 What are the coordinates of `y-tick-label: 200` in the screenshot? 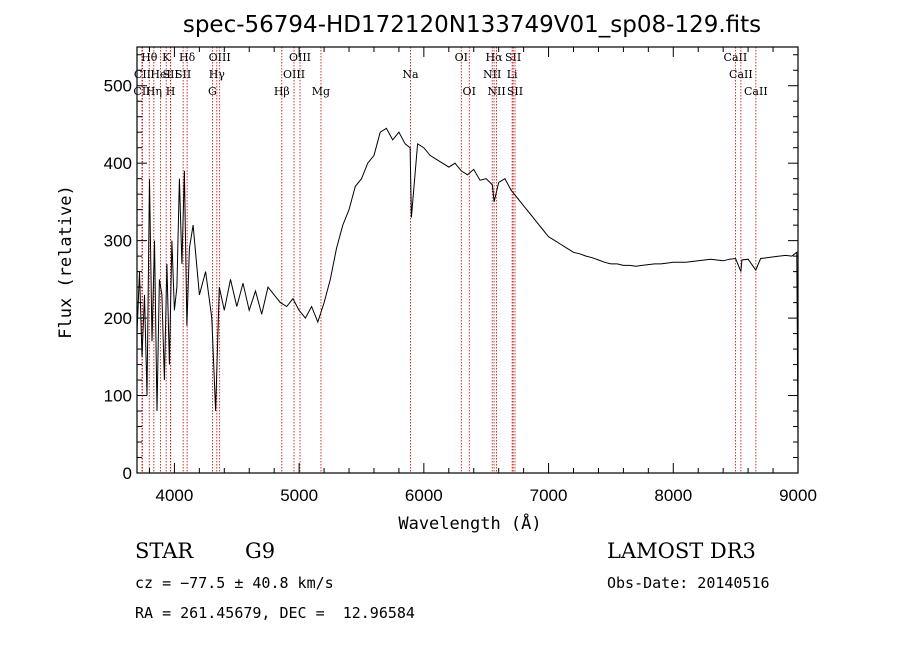 It's located at (118, 318).